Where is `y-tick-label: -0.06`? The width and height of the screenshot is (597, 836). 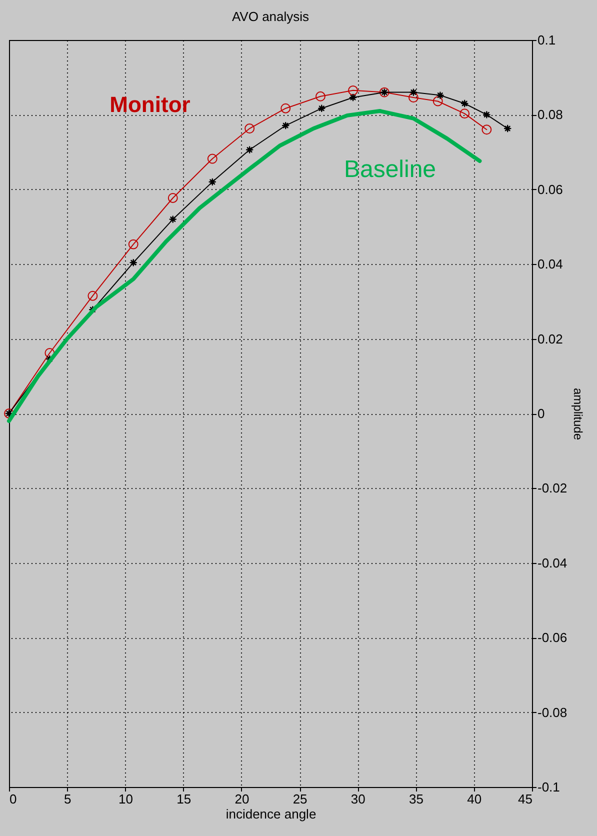
y-tick-label: -0.06 is located at coordinates (553, 638).